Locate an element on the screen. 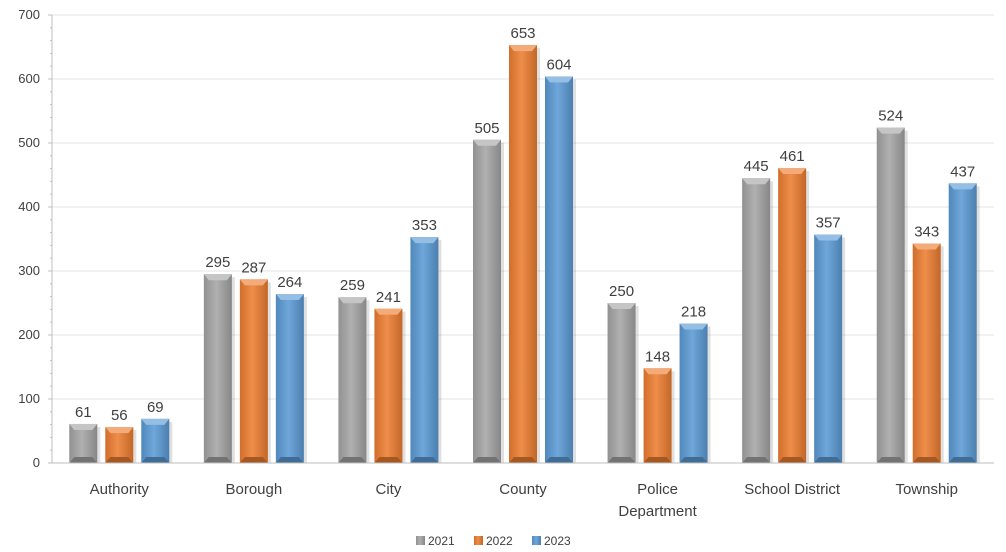 The height and width of the screenshot is (552, 1006). y-tick-label: 0 is located at coordinates (36, 462).